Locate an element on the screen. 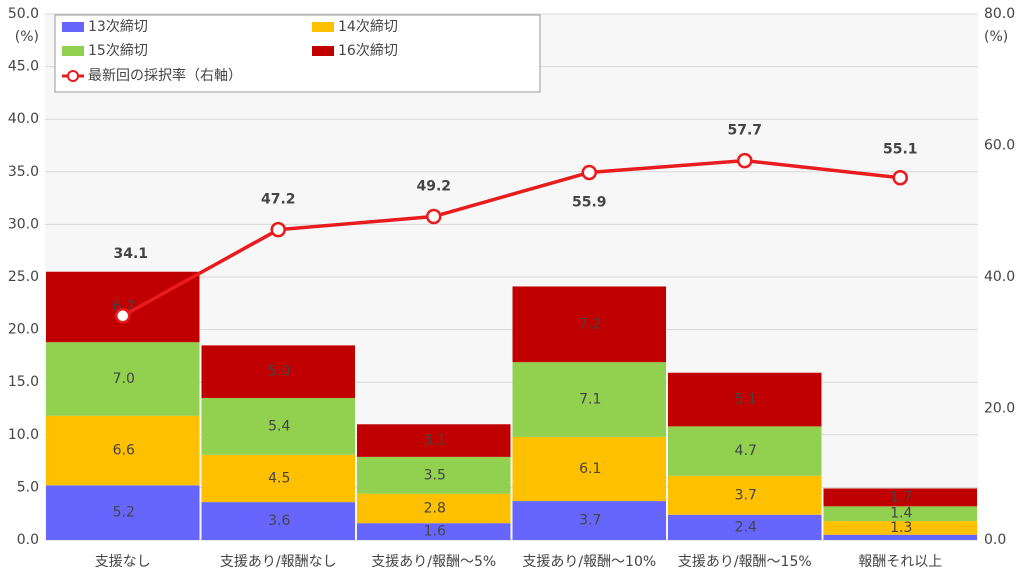  data-label: 5.2 is located at coordinates (124, 513).